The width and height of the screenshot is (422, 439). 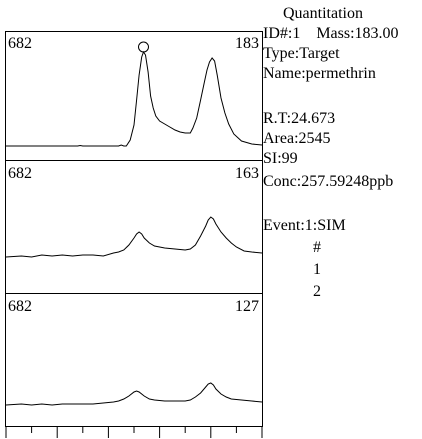 What do you see at coordinates (301, 53) in the screenshot?
I see `compound-type: Type:Target` at bounding box center [301, 53].